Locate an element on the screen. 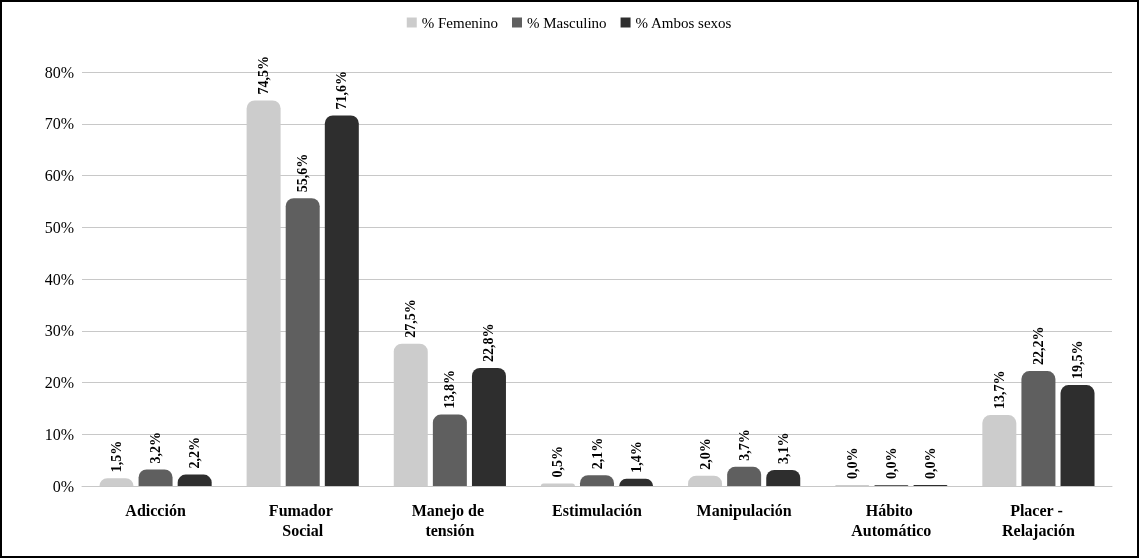 Image resolution: width=1139 pixels, height=558 pixels. legend-label: % Masculino is located at coordinates (567, 22).